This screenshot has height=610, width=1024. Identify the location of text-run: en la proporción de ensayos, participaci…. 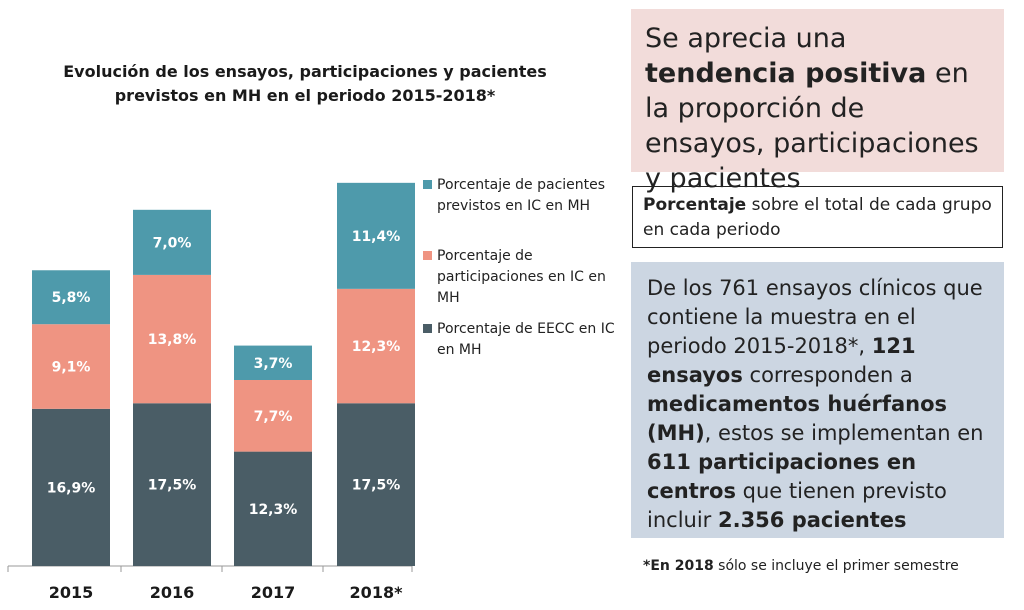
(812, 126).